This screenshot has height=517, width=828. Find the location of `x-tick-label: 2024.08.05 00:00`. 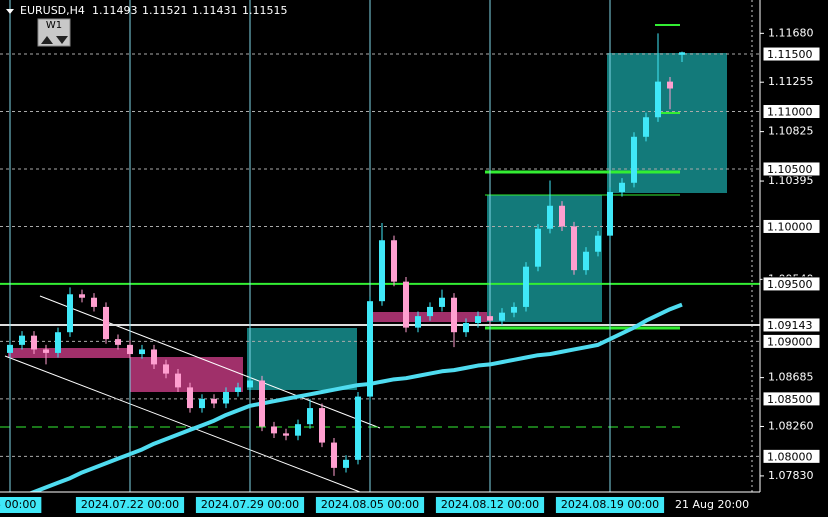

x-tick-label: 2024.08.05 00:00 is located at coordinates (370, 504).